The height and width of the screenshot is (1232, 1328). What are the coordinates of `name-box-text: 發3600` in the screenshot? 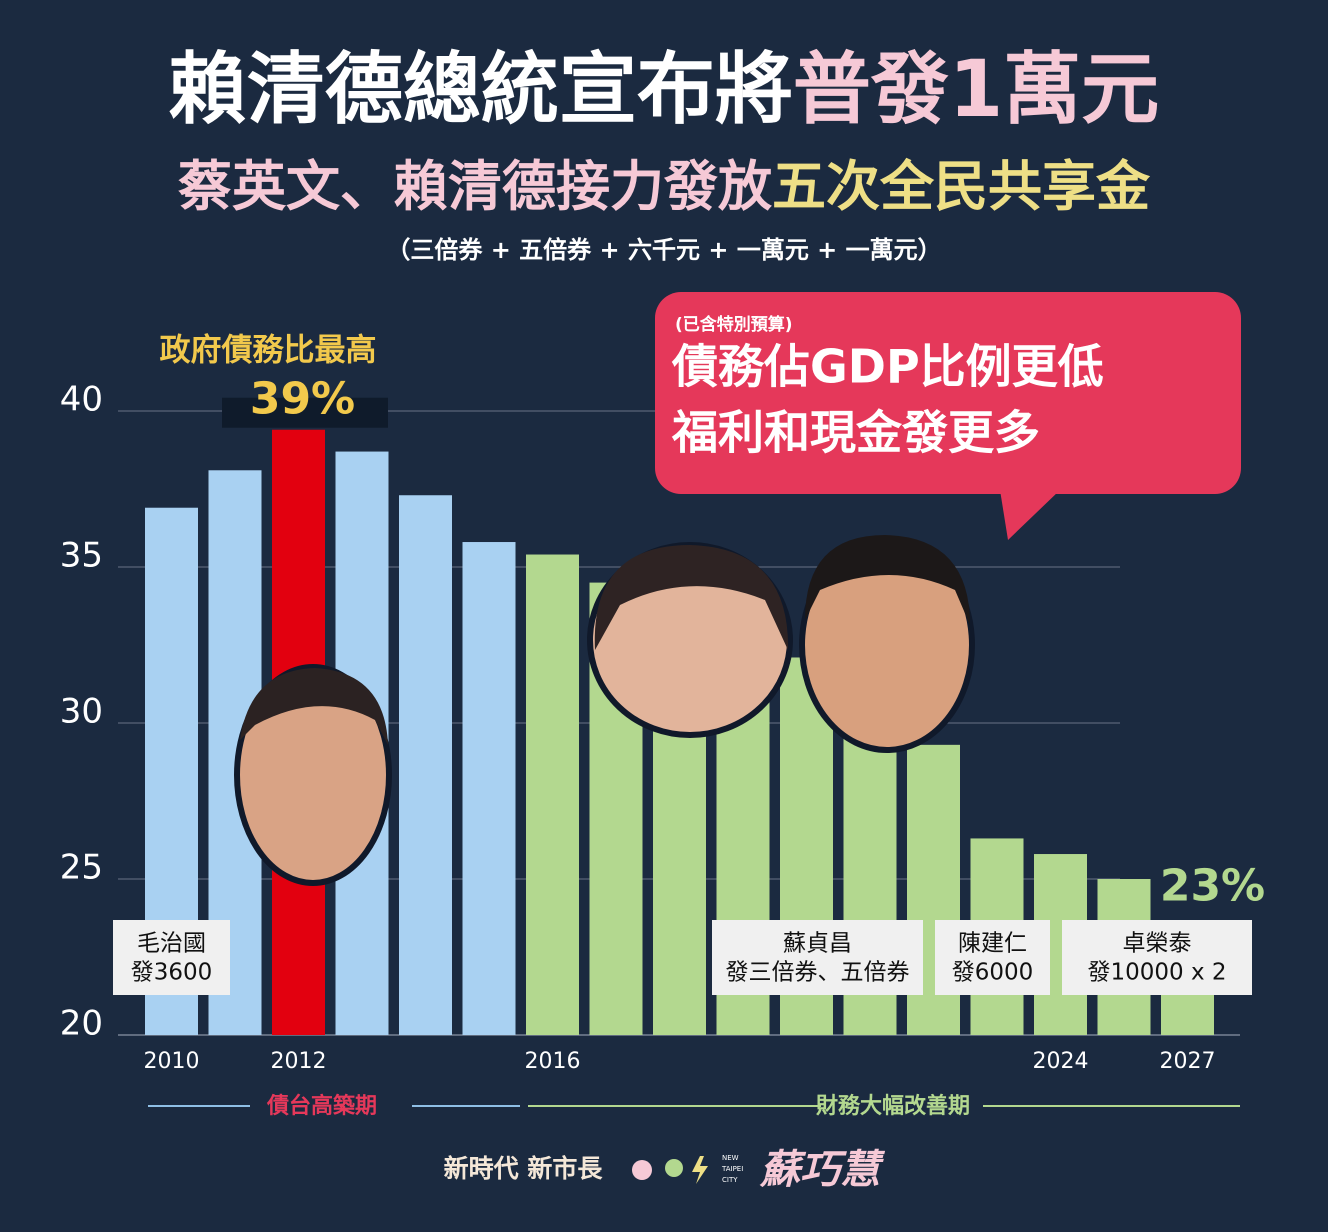 It's located at (172, 973).